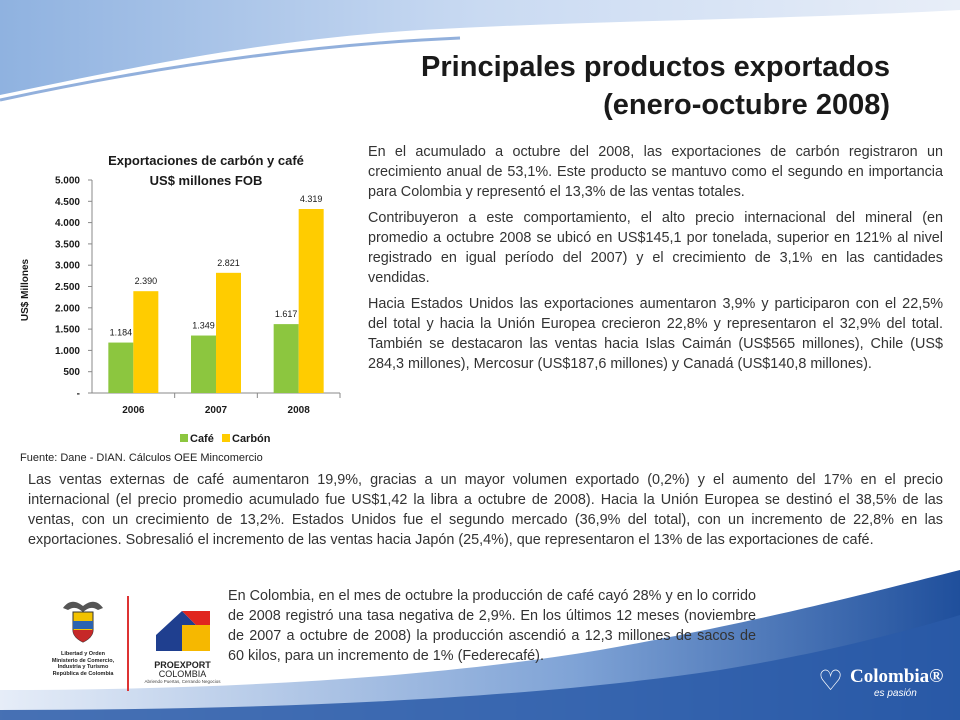  Describe the element at coordinates (202, 439) in the screenshot. I see `legend-label: Café` at that location.